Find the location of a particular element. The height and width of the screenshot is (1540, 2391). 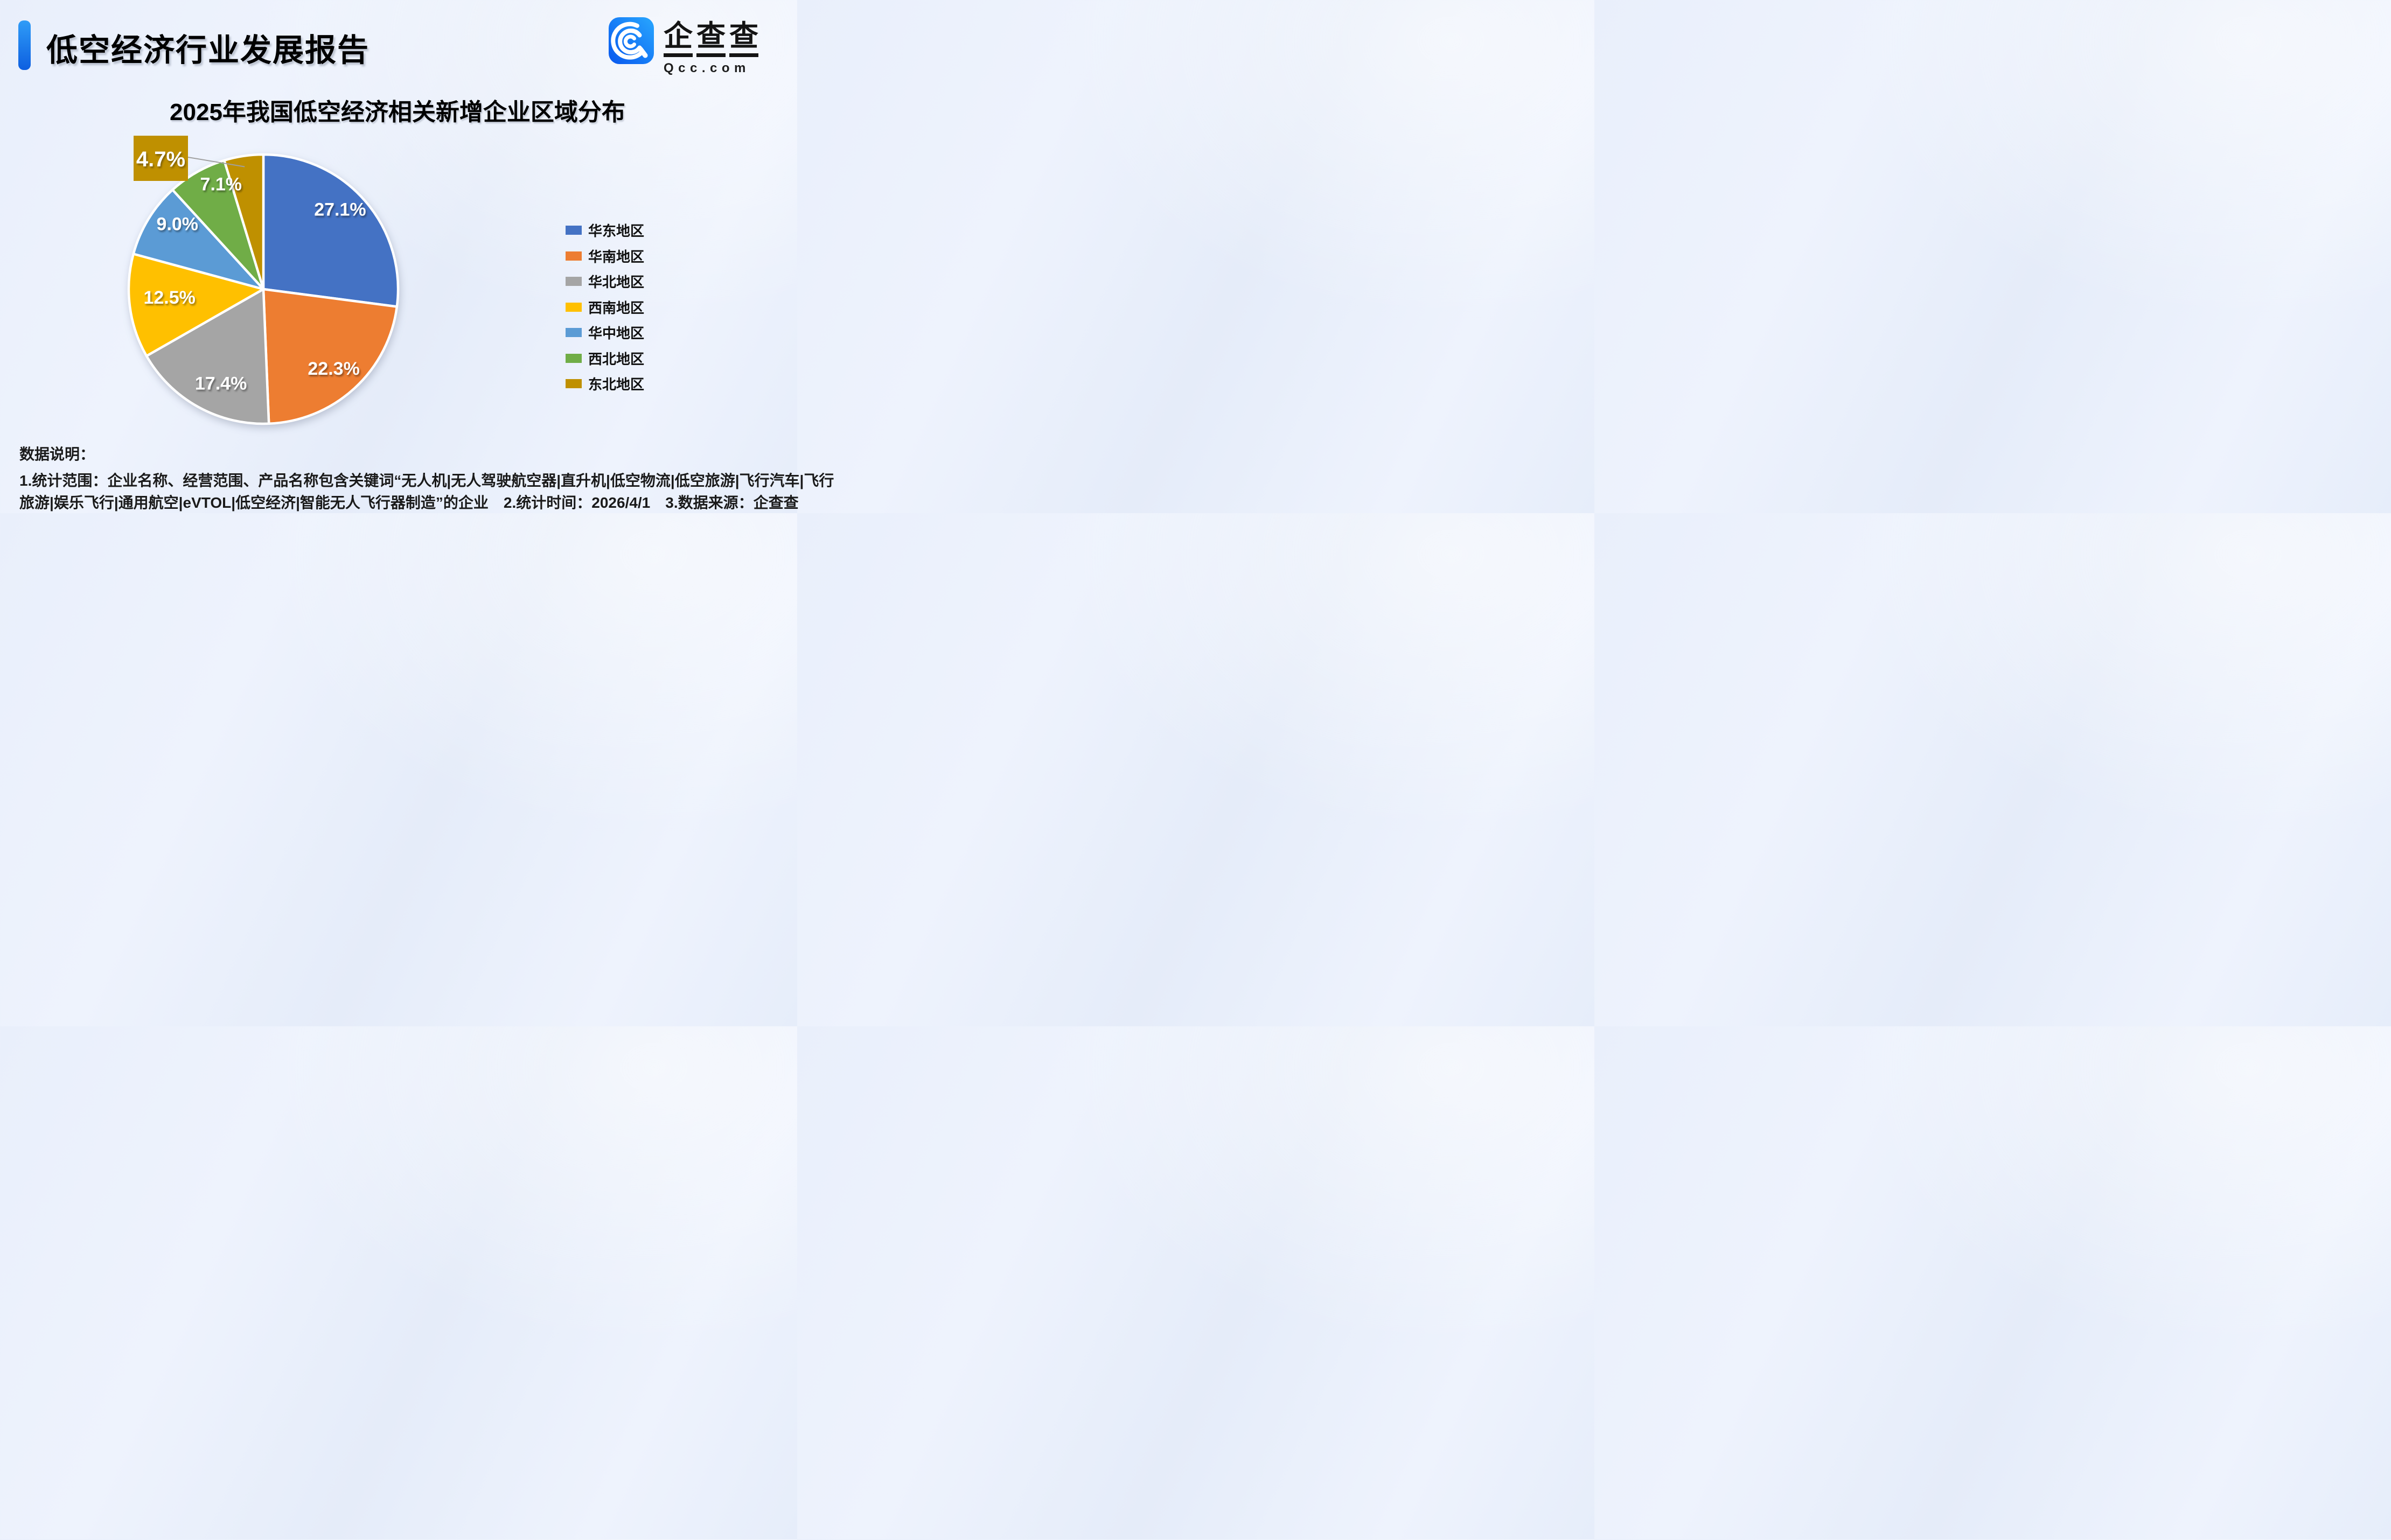

pie-label-华南地区: 22.3% is located at coordinates (333, 369).